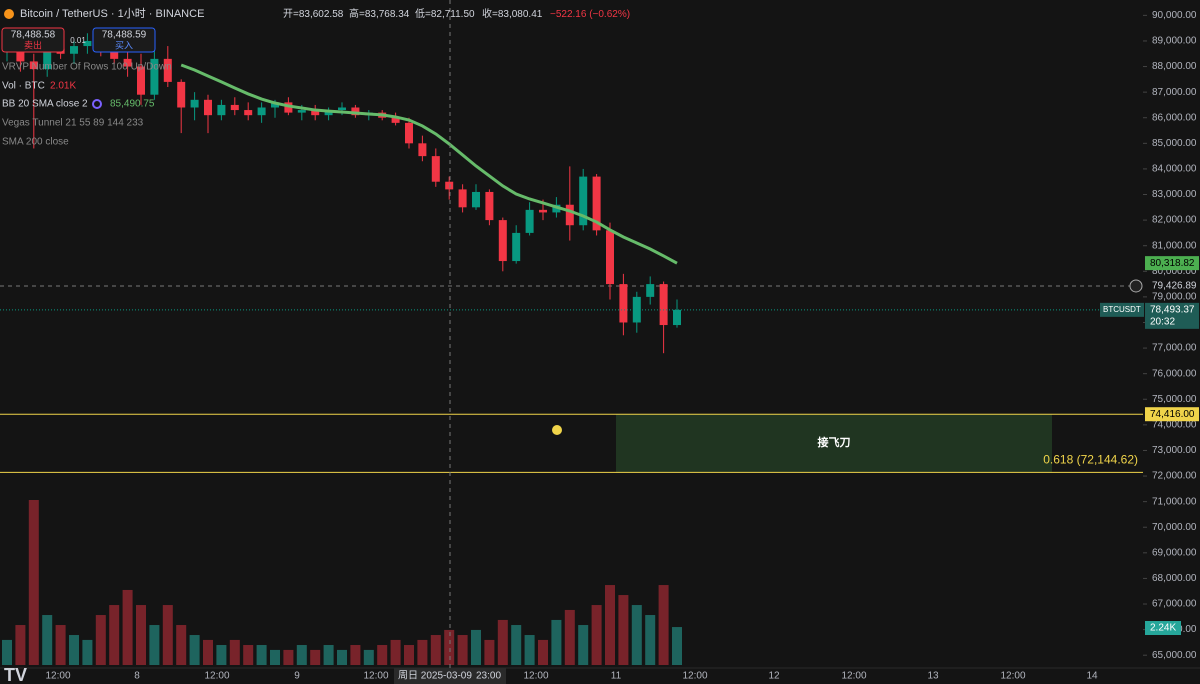 This screenshot has height=684, width=1200. Describe the element at coordinates (834, 442) in the screenshot. I see `zone-text: 接飞刀` at that location.